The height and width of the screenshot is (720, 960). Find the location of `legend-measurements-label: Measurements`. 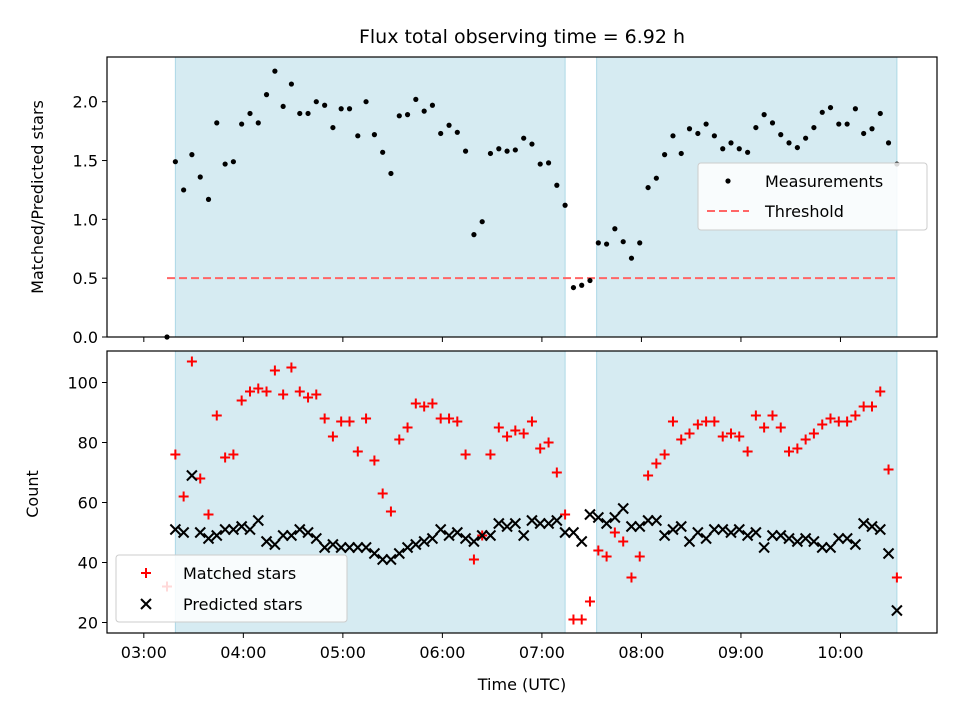

legend-measurements-label: Measurements is located at coordinates (824, 181).